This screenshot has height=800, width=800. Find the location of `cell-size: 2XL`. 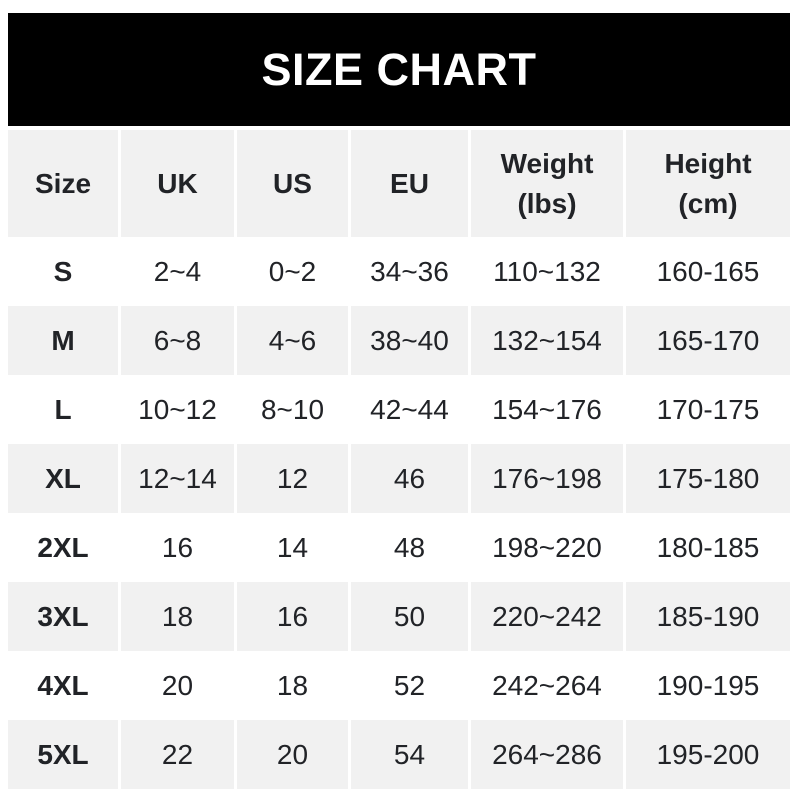

cell-size: 2XL is located at coordinates (63, 547).